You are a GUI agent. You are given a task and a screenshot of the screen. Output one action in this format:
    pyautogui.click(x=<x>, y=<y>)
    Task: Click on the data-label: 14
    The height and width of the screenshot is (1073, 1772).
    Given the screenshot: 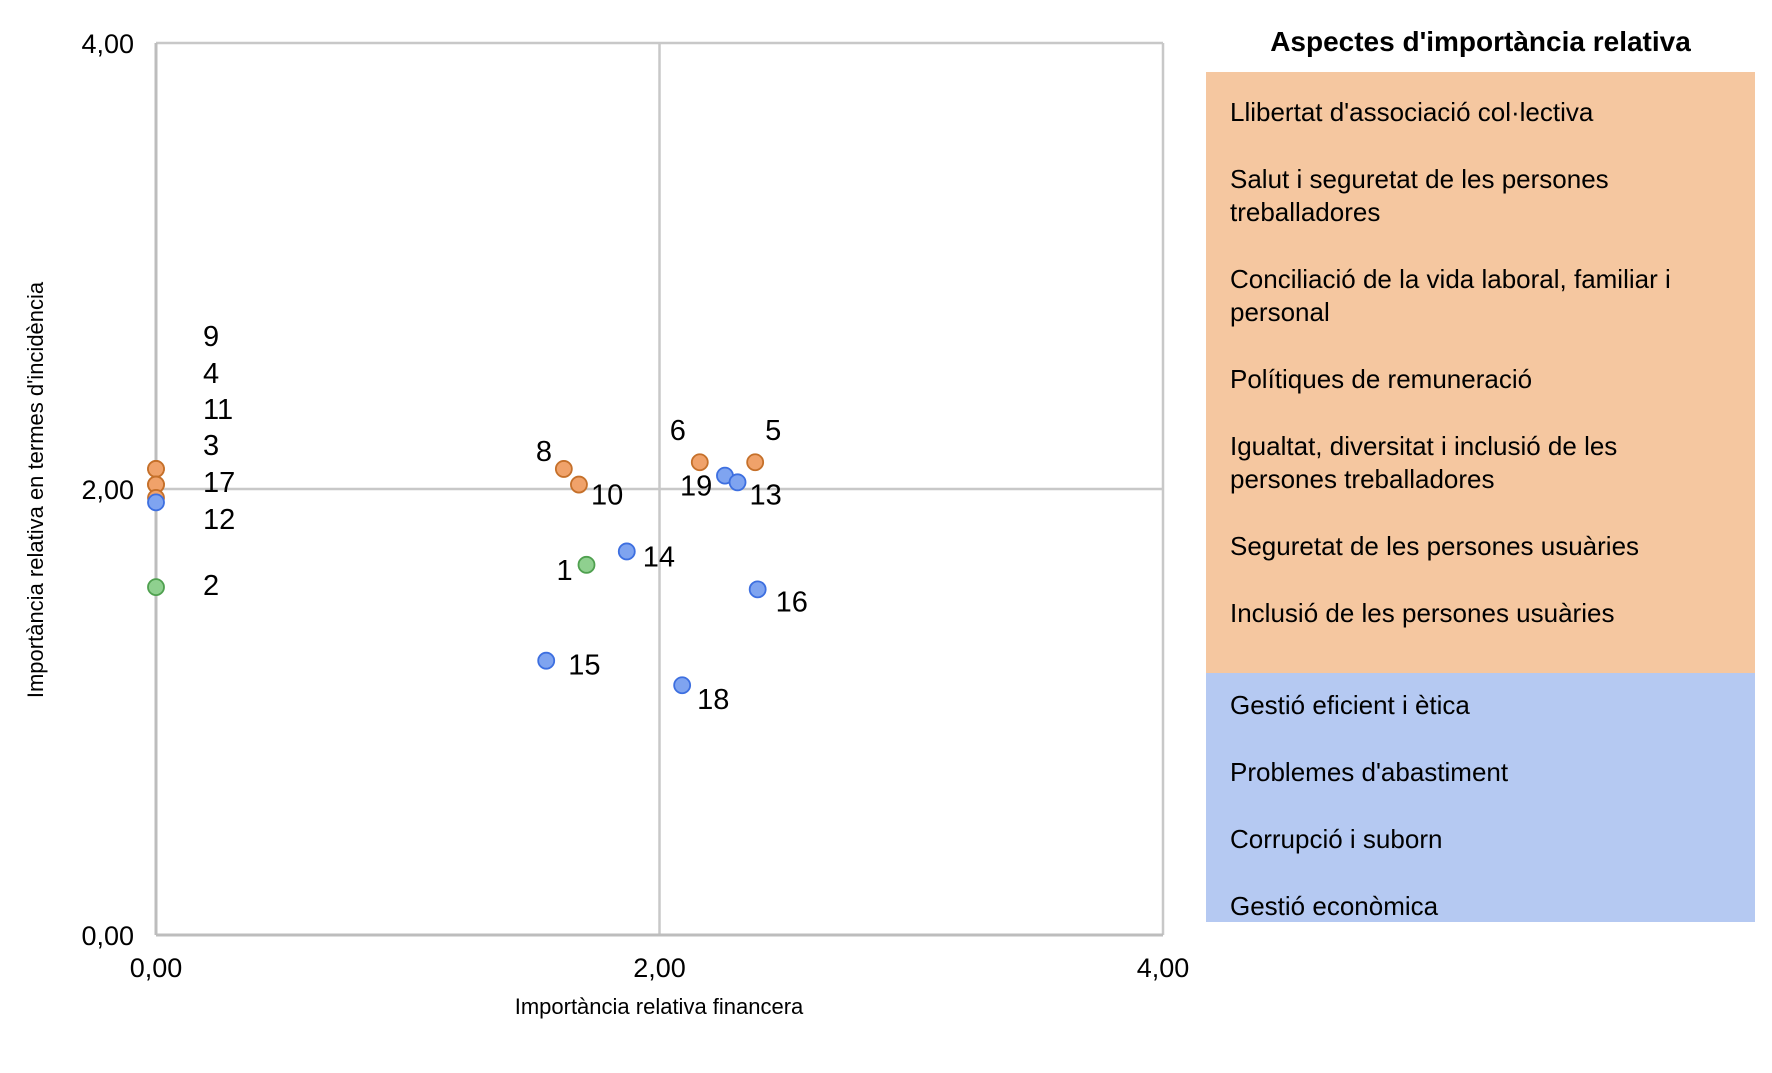 What is the action you would take?
    pyautogui.click(x=659, y=557)
    